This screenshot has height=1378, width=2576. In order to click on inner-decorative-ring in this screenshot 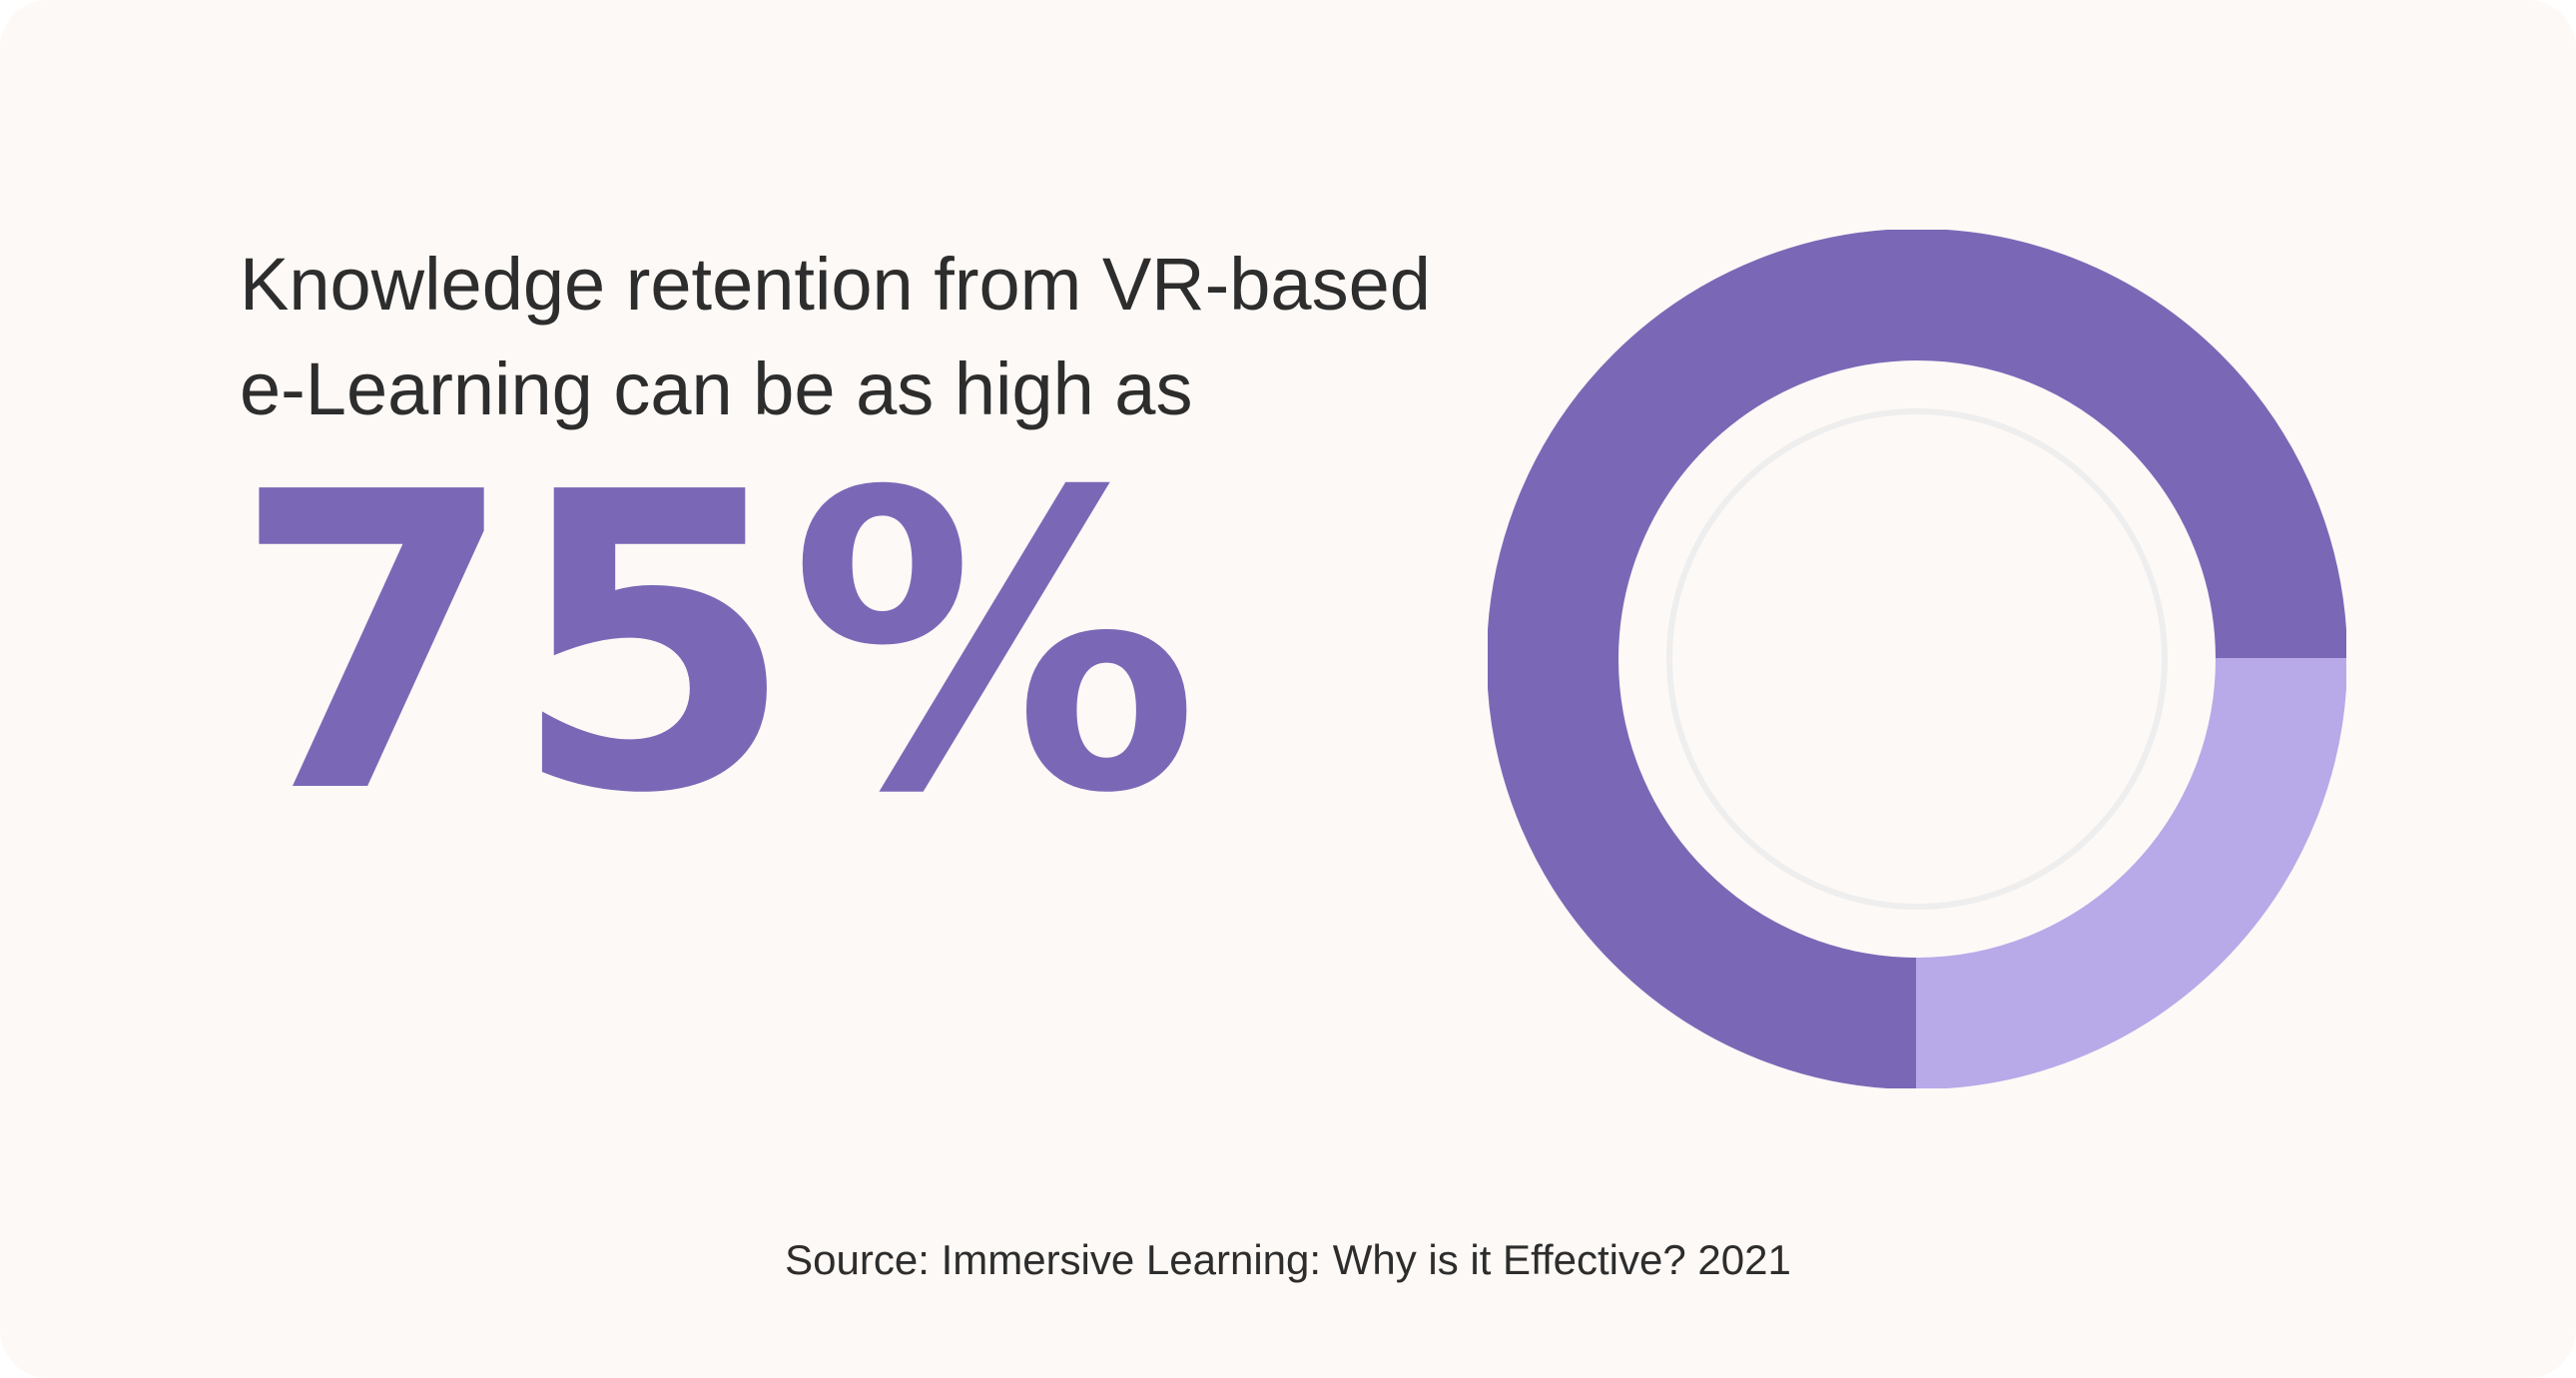, I will do `click(1917, 659)`.